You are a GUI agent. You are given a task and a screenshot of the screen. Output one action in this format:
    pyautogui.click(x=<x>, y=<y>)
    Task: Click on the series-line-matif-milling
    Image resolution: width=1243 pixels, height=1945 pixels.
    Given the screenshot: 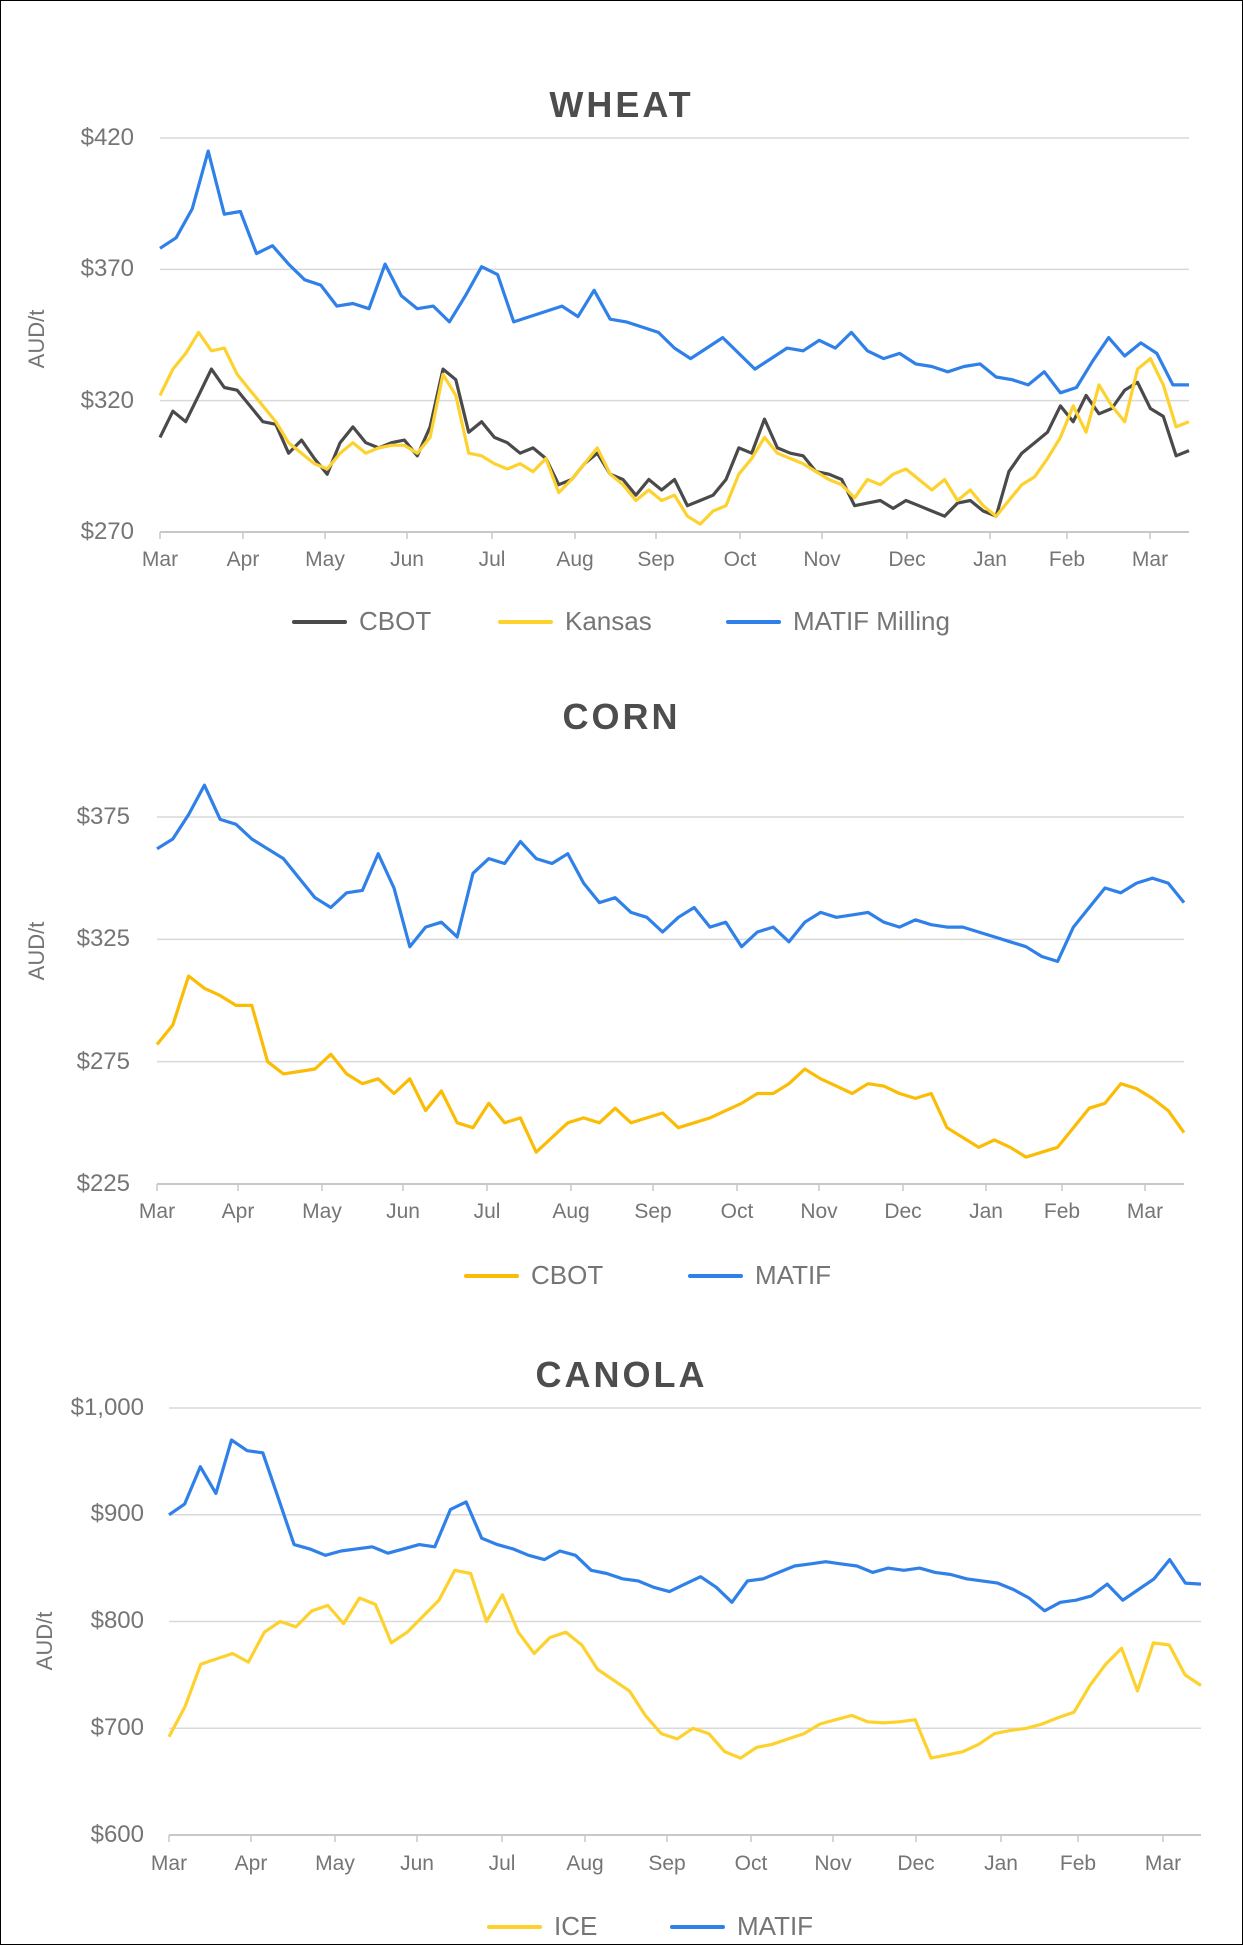 What is the action you would take?
    pyautogui.click(x=674, y=272)
    